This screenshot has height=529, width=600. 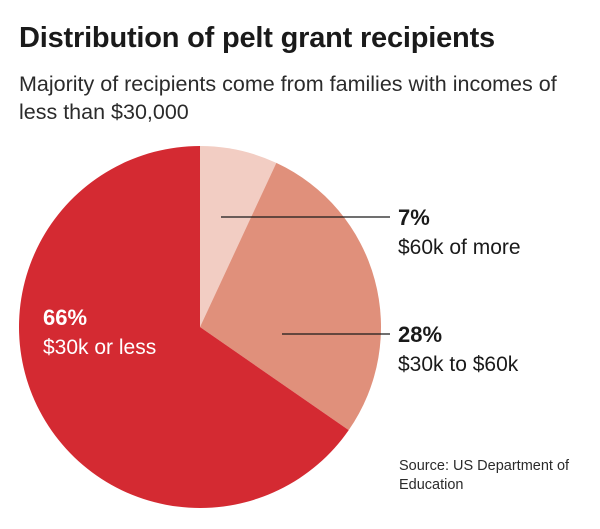 What do you see at coordinates (458, 364) in the screenshot?
I see `category-label-30k-to-60k: $30k to $60k` at bounding box center [458, 364].